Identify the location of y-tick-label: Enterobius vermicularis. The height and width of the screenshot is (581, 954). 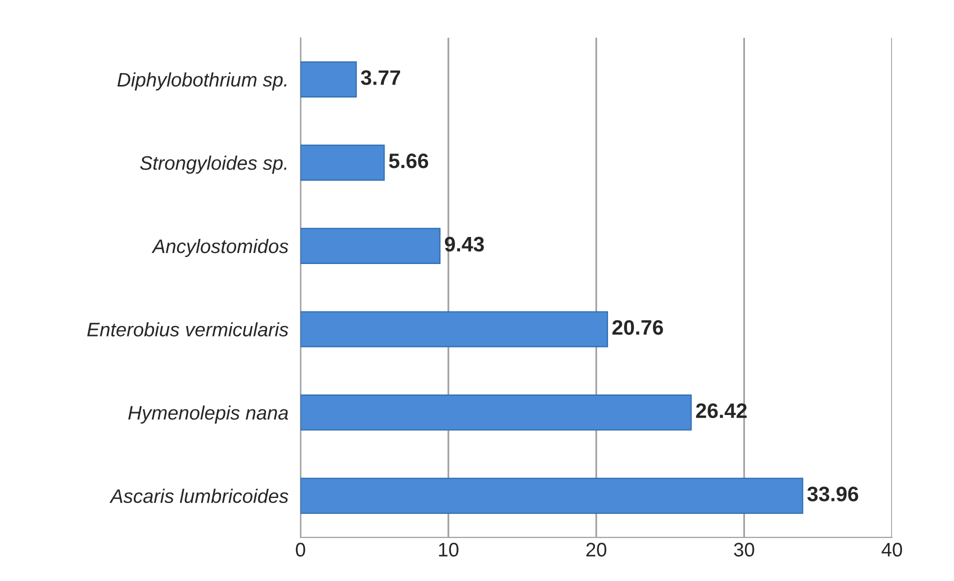
(187, 329).